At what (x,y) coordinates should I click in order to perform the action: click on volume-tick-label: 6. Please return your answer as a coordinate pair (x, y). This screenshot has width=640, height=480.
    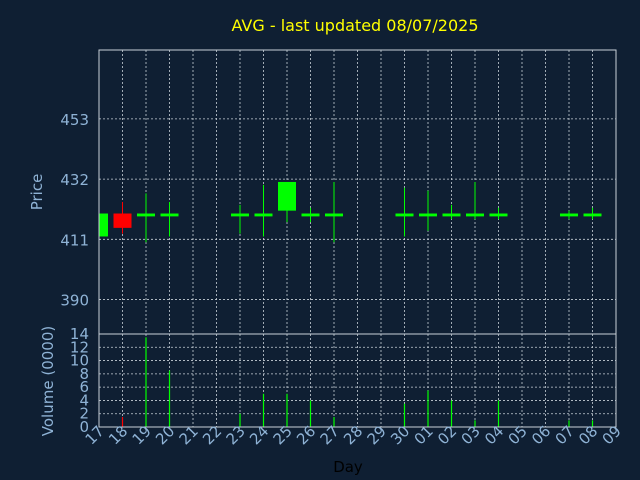
    Looking at the image, I should click on (84, 387).